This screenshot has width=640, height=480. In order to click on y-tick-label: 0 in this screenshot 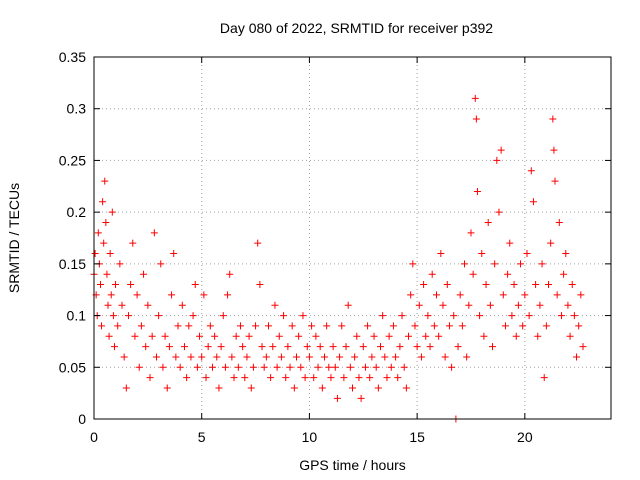, I will do `click(82, 419)`.